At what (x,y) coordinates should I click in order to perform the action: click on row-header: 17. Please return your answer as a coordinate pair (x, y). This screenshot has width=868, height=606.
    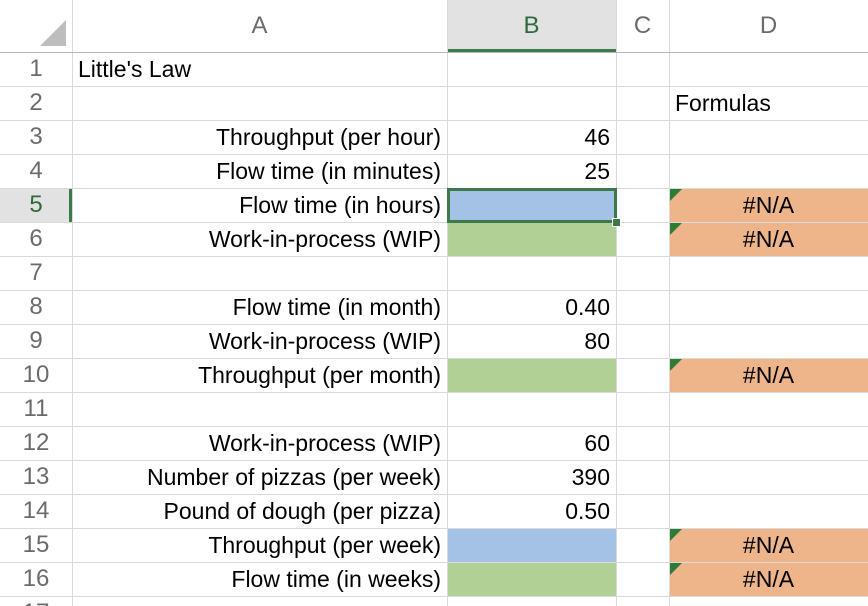
    Looking at the image, I should click on (36, 601).